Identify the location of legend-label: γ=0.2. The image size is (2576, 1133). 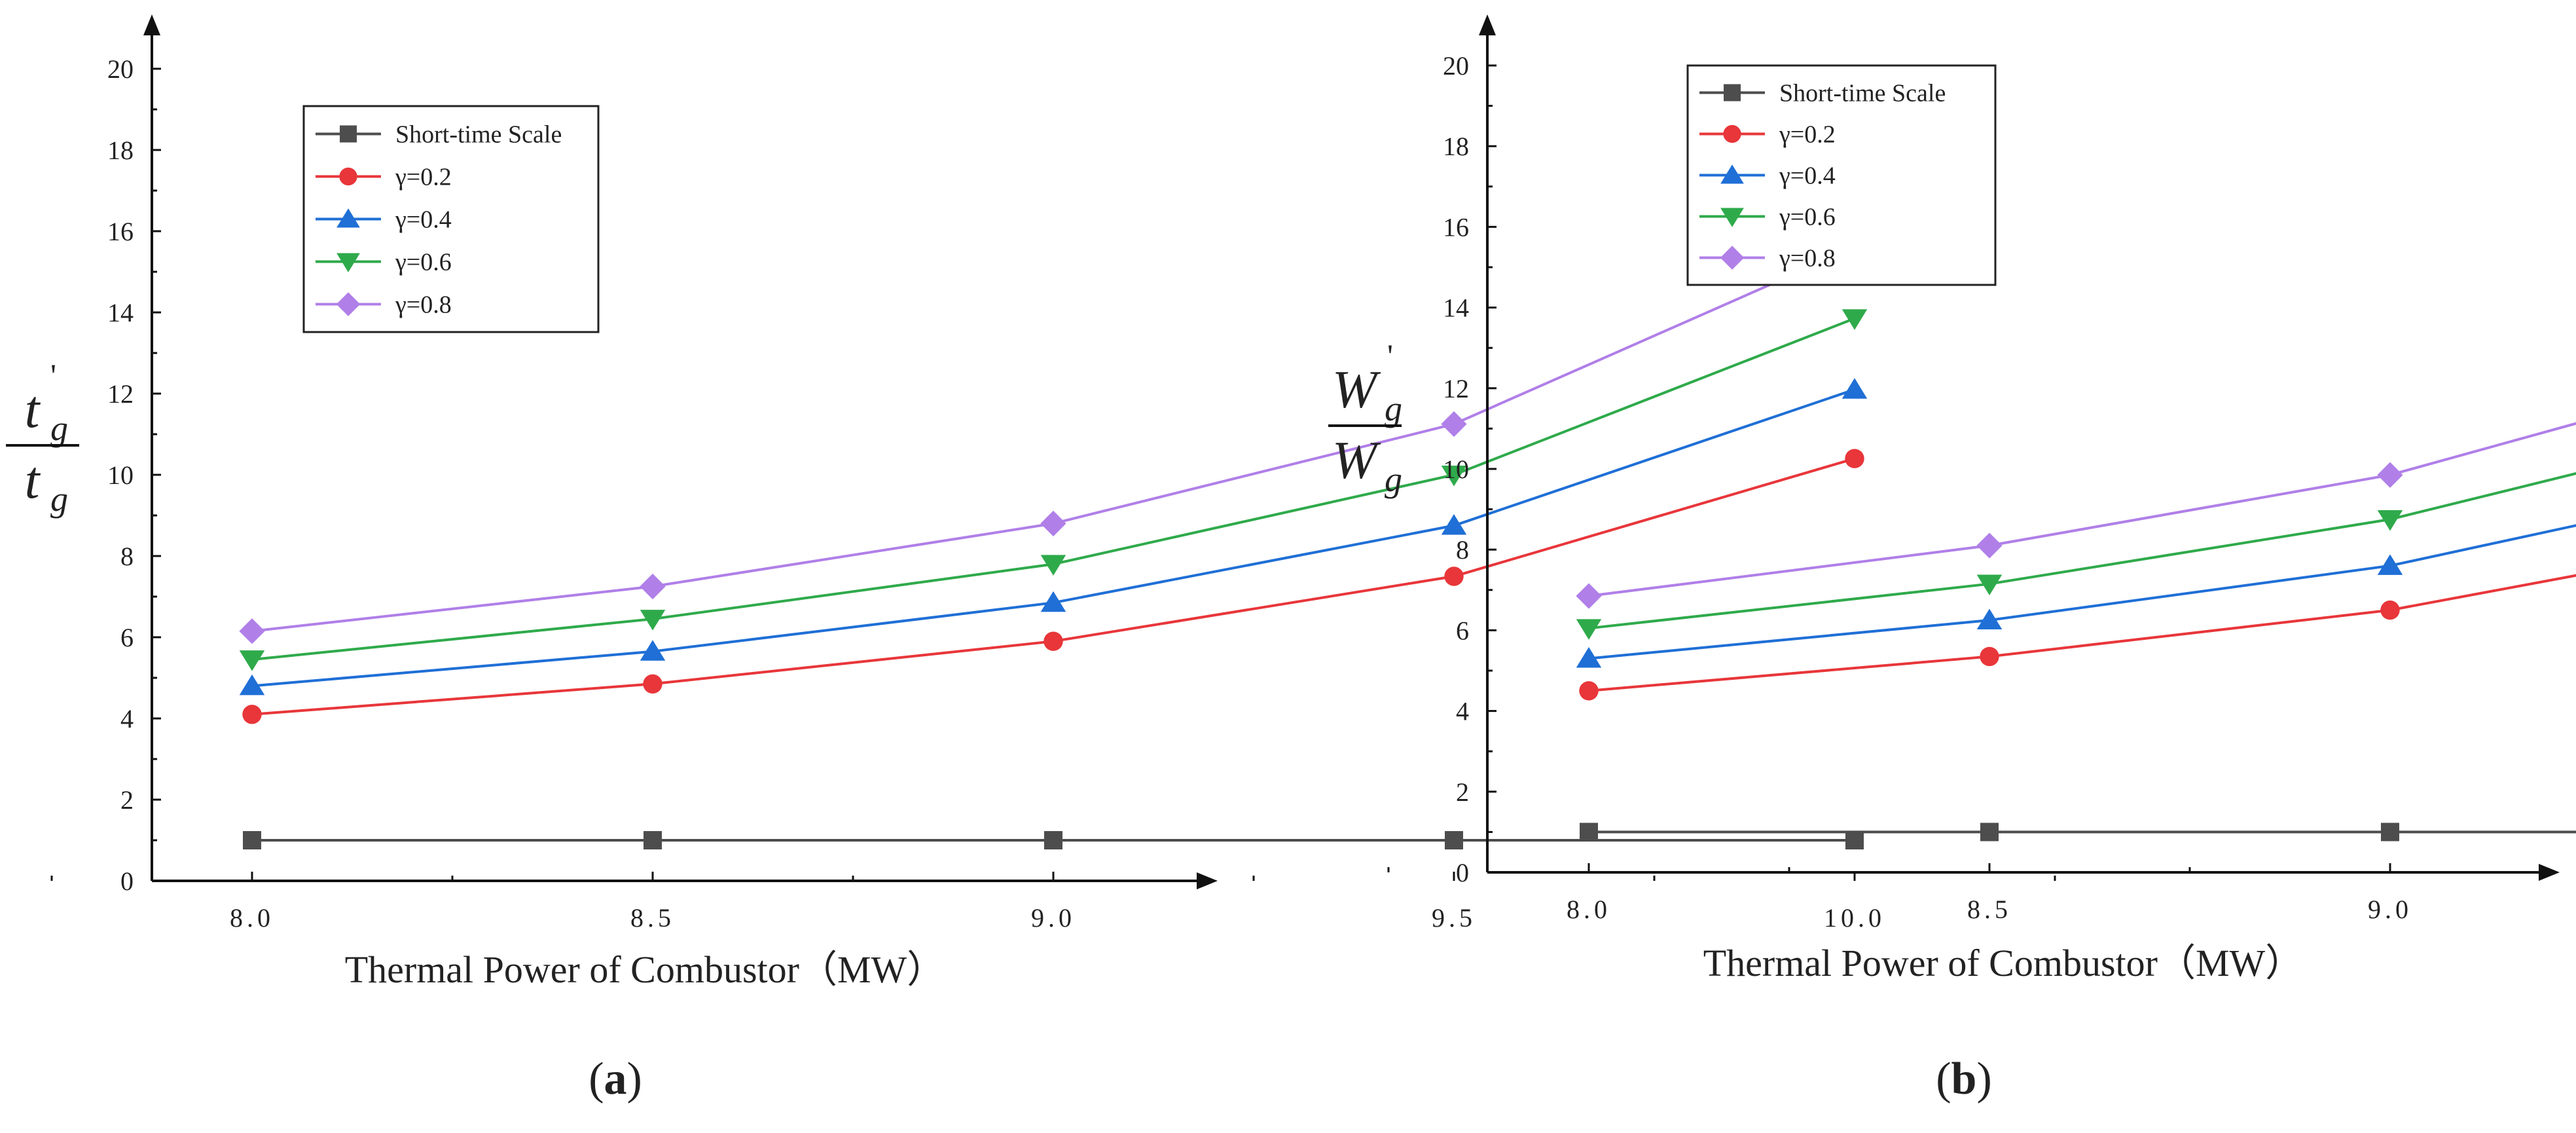
(423, 178).